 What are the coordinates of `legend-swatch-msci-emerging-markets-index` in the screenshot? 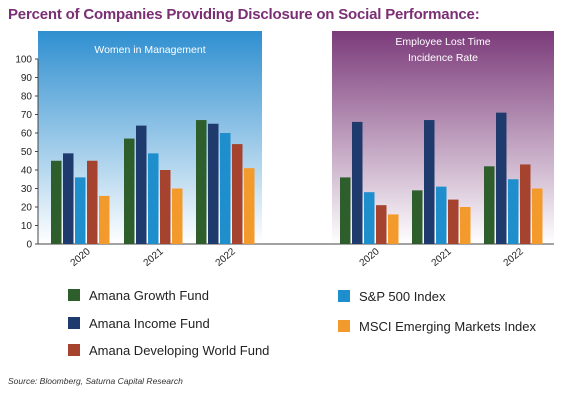 It's located at (344, 326).